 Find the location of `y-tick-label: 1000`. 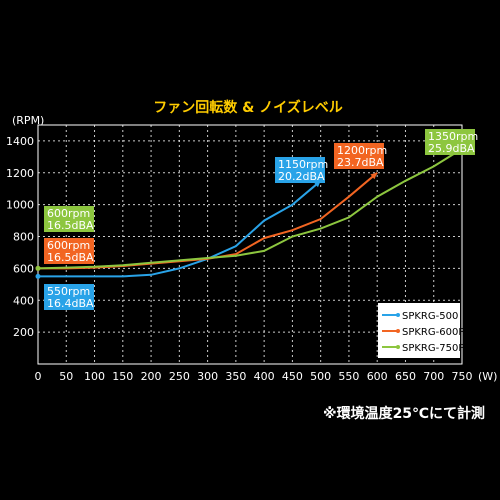

y-tick-label: 1000 is located at coordinates (20, 205).